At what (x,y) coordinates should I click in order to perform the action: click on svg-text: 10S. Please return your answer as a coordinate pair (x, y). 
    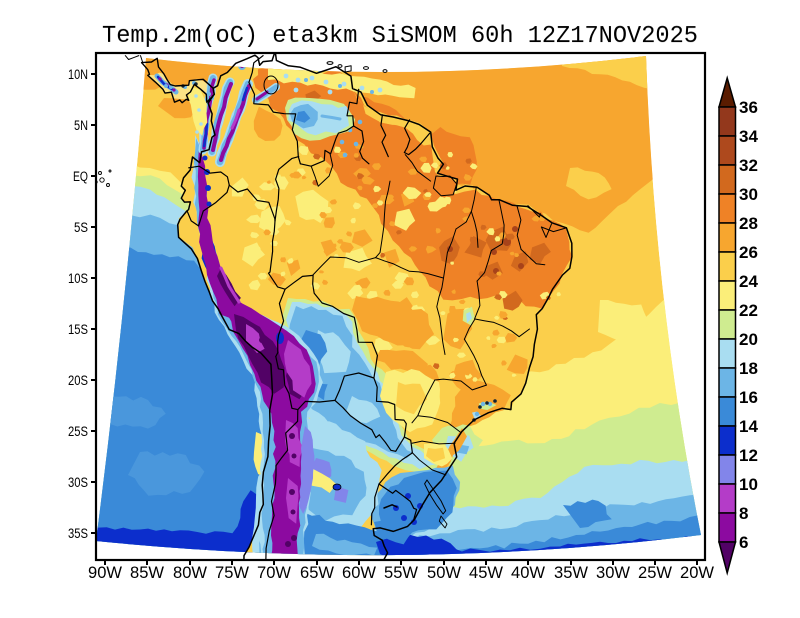
    Looking at the image, I should click on (78, 278).